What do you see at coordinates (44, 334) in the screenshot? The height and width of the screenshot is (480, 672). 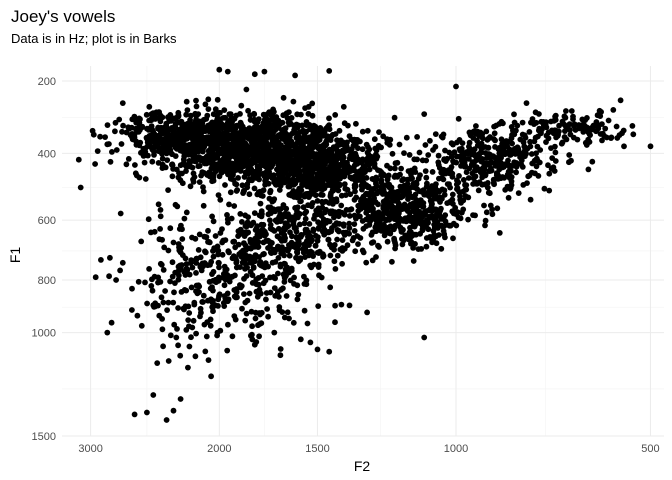 I see `y-tick-label: 1000` at bounding box center [44, 334].